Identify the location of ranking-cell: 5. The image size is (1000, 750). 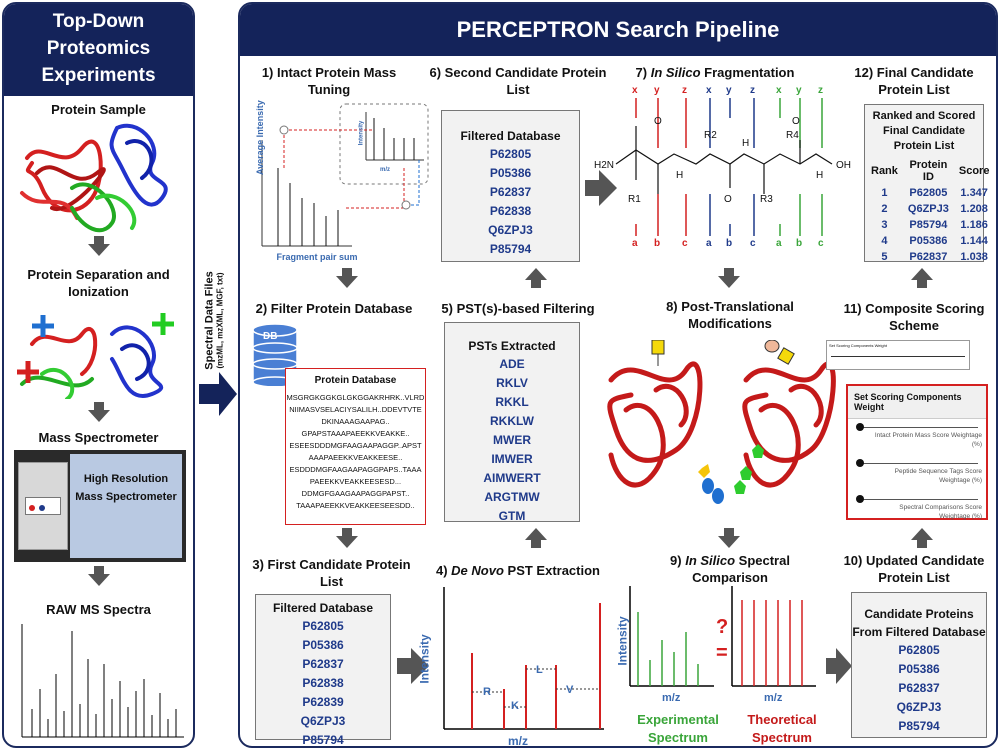
(884, 257).